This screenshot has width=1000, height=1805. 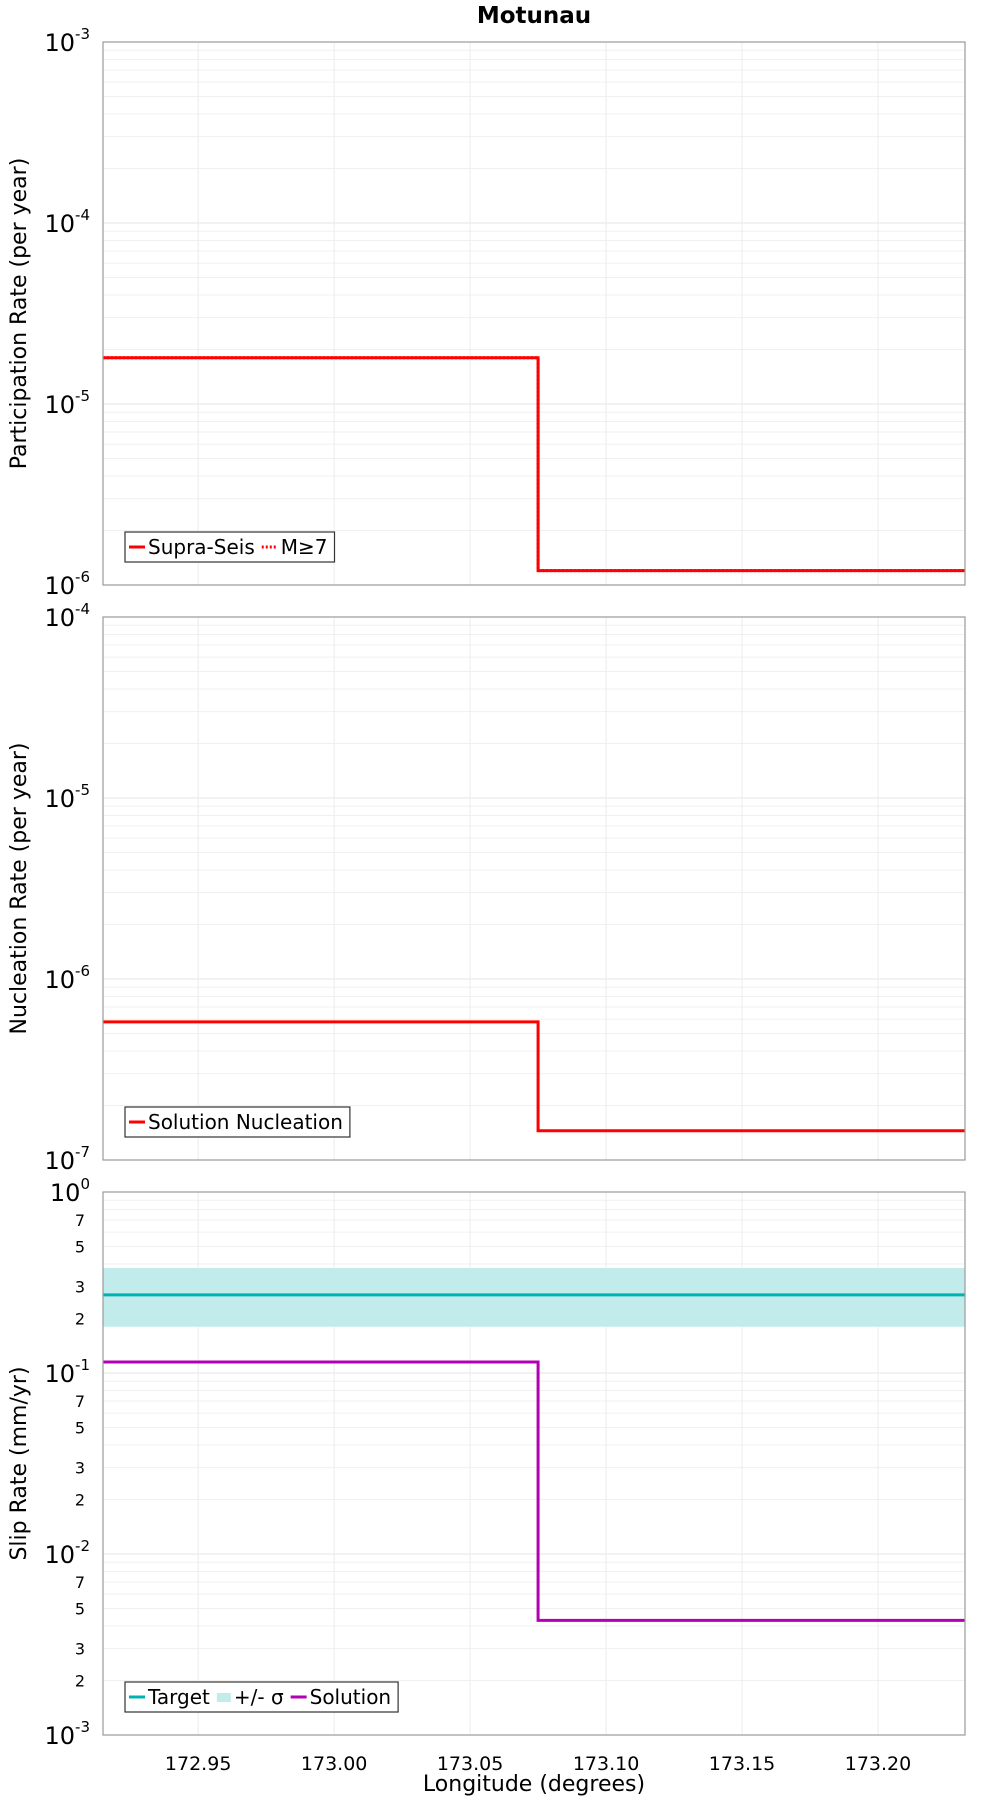 I want to click on legend-1: Solution Nucleation, so click(x=237, y=1122).